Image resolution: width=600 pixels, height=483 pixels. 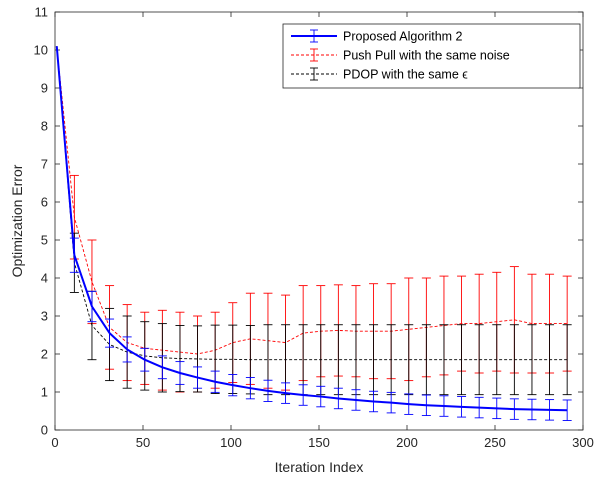 What do you see at coordinates (44, 430) in the screenshot?
I see `y-tick-label: 0` at bounding box center [44, 430].